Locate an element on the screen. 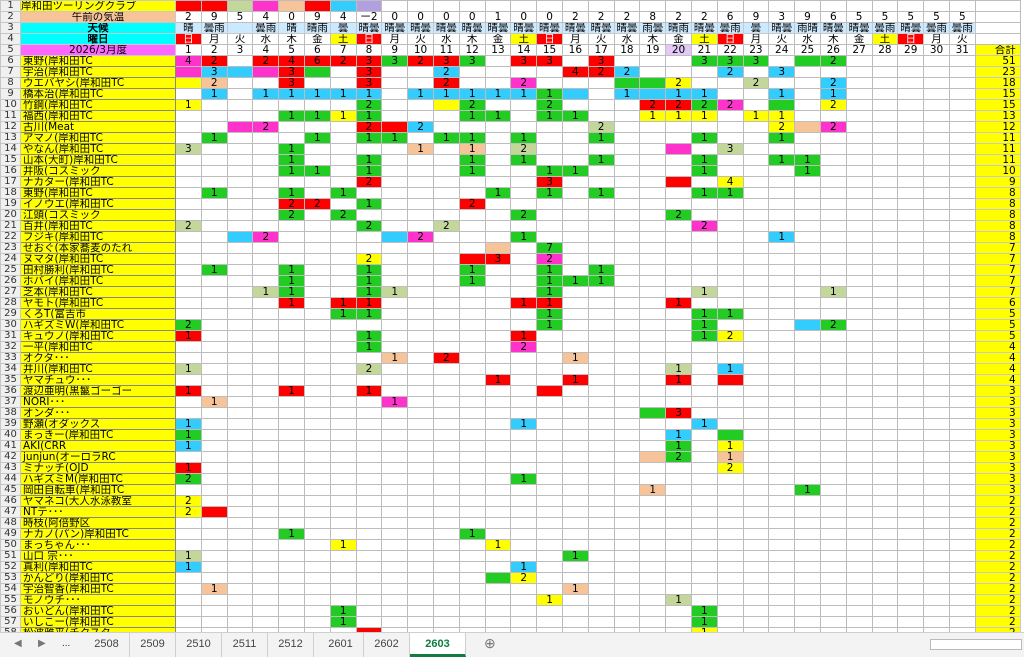 The image size is (1024, 657). member-name: 江頭(コスミック is located at coordinates (98, 215).